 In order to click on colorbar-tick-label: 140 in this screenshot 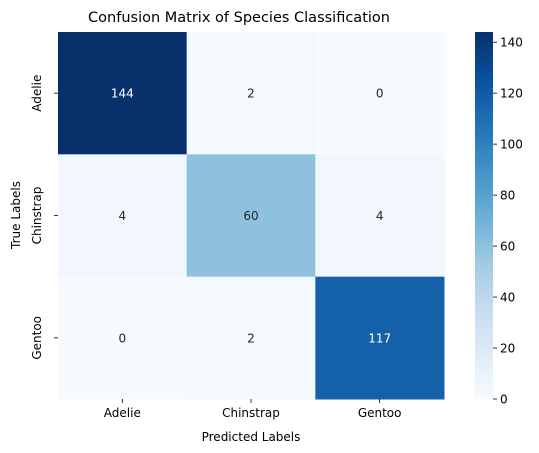, I will do `click(511, 42)`.